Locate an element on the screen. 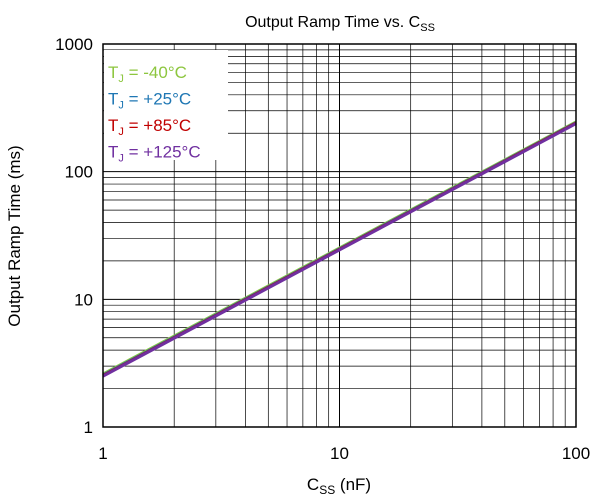  x-axis-label: CSS (nF) is located at coordinates (339, 486).